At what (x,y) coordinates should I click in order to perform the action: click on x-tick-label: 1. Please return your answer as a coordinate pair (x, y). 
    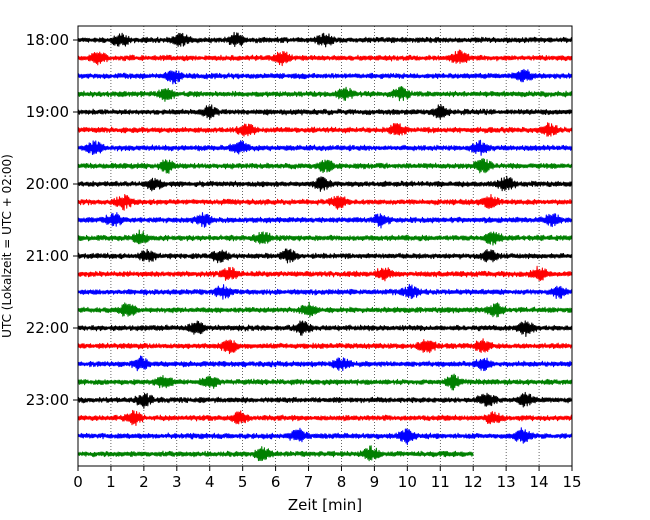
    Looking at the image, I should click on (111, 482).